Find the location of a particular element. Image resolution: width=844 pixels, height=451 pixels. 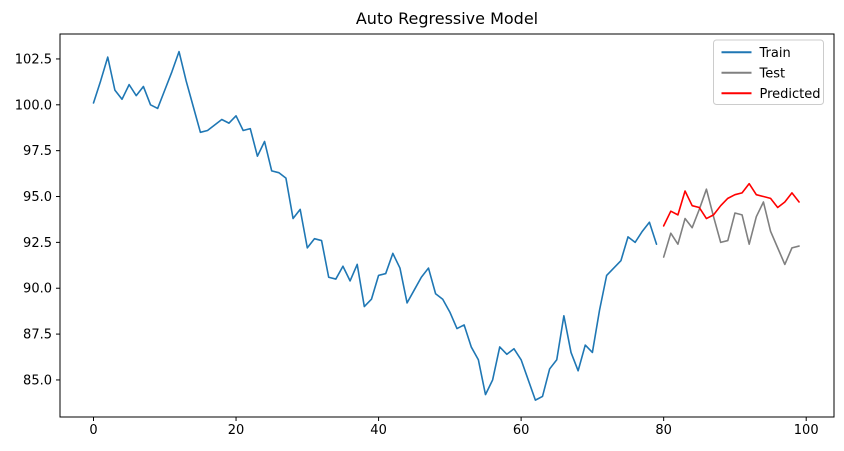

x-tick-label: 0 is located at coordinates (93, 430).